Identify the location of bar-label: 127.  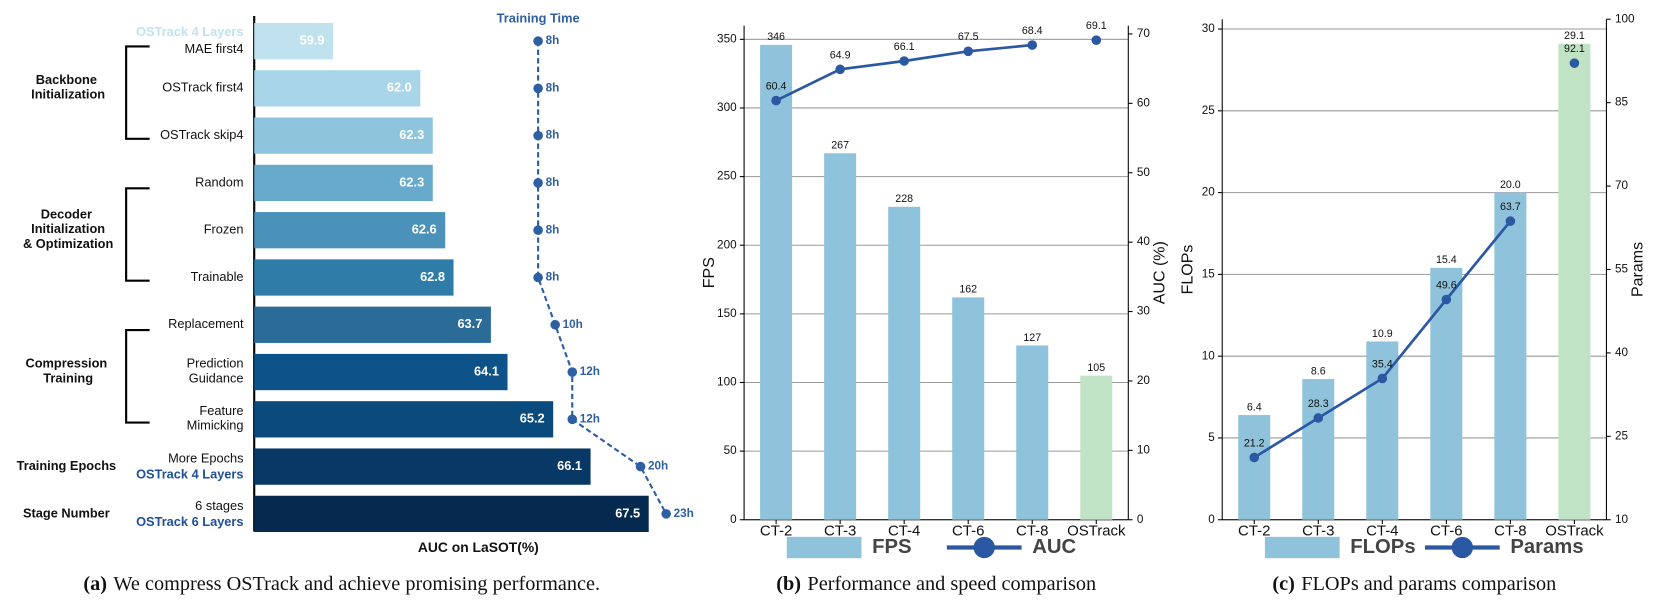
(1032, 338).